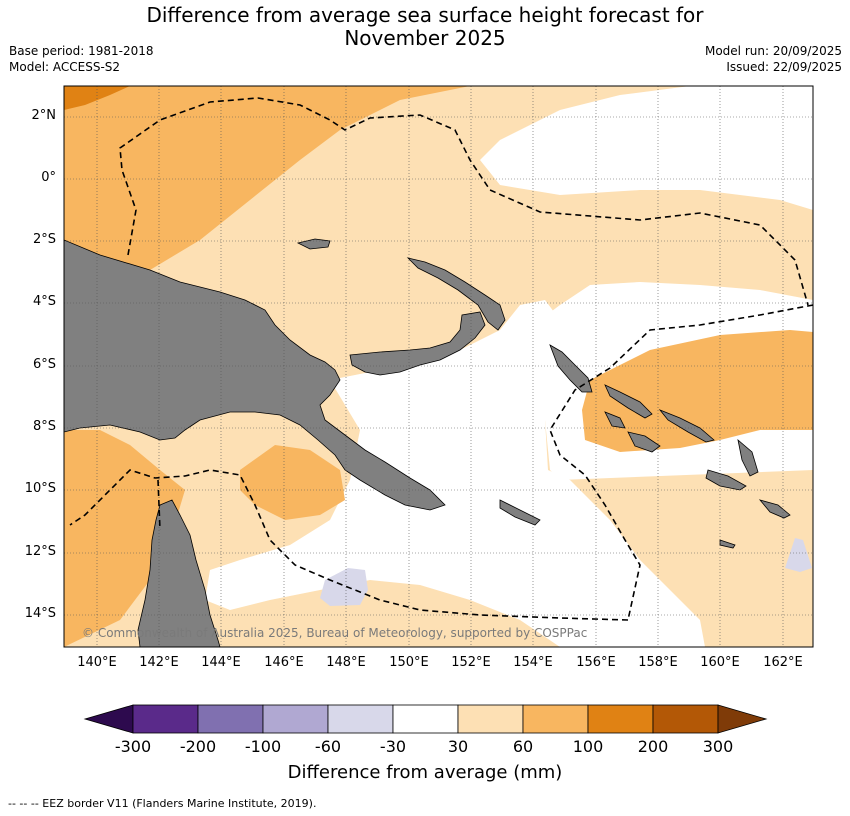 This screenshot has width=850, height=816. Describe the element at coordinates (697, 391) in the screenshot. I see `anomaly-60-100-zone-solomon` at that location.